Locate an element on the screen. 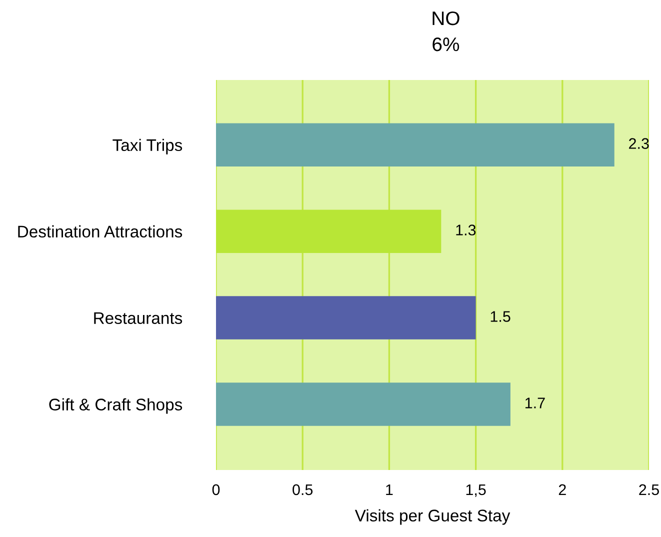 This screenshot has height=537, width=661. x-tick-label: 0 is located at coordinates (216, 490).